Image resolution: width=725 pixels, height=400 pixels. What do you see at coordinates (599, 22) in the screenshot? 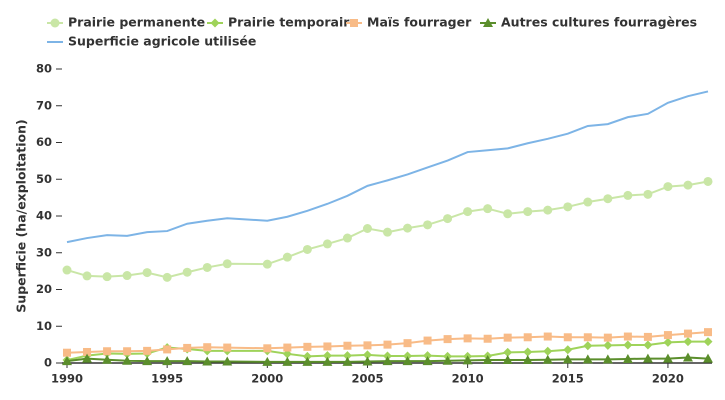
I see `legend-label: Autres cultures fourragères` at bounding box center [599, 22].